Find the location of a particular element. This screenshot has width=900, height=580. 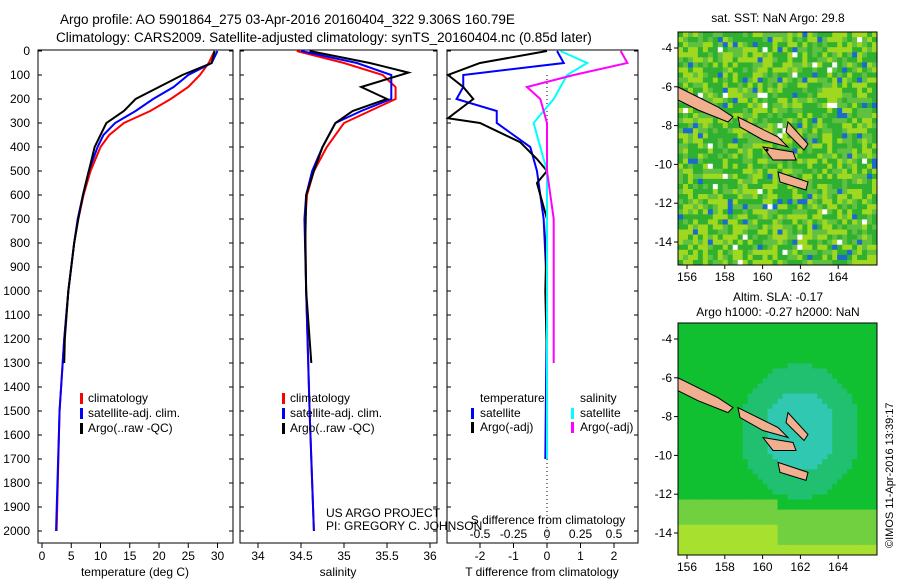

legend-swatch is located at coordinates (283, 428).